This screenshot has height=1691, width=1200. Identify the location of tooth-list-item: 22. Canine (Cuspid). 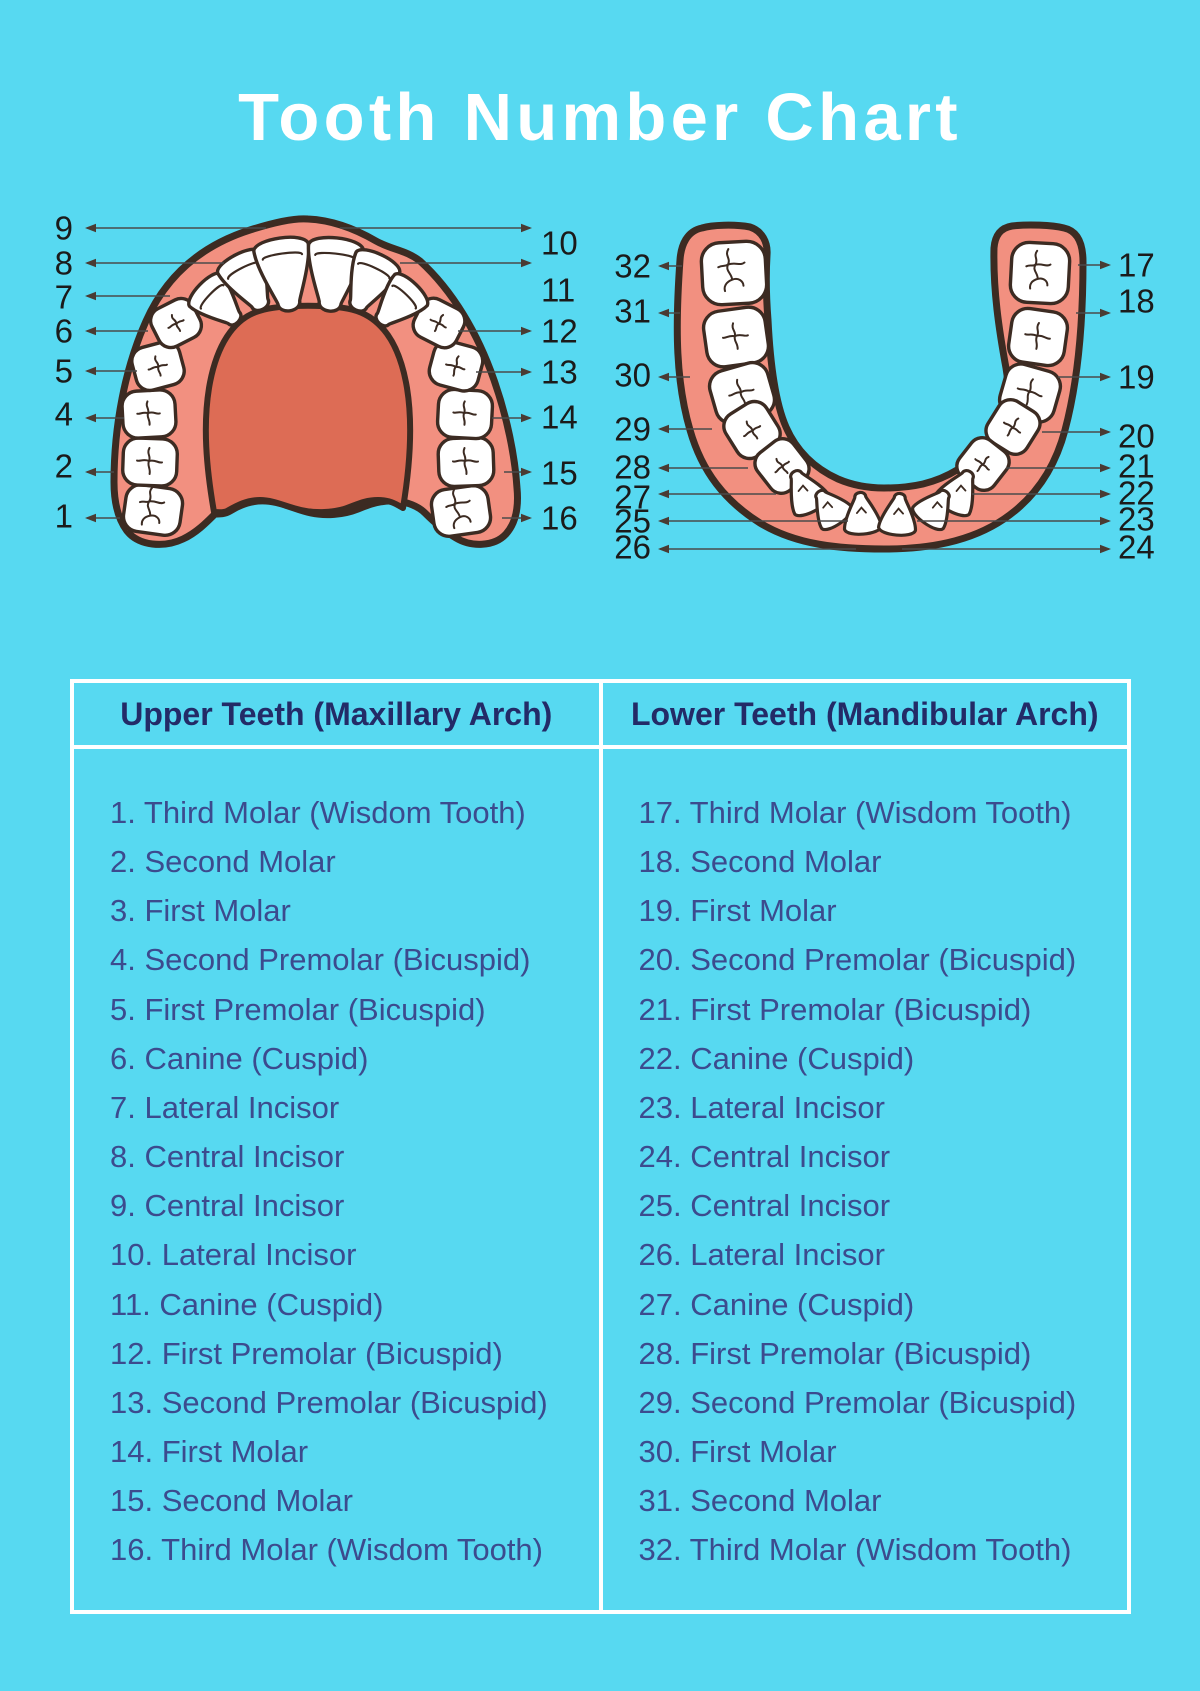
(776, 1058).